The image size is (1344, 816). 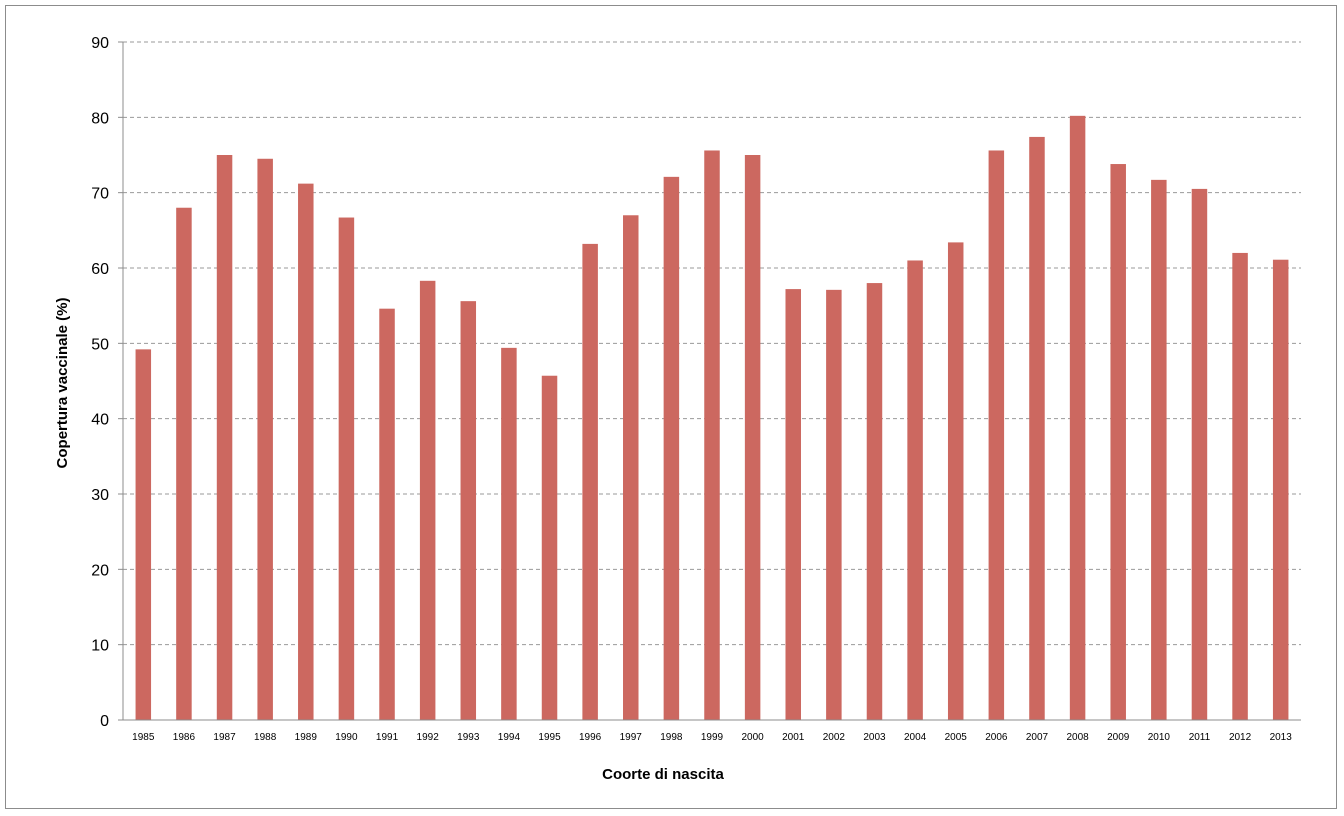 What do you see at coordinates (1118, 737) in the screenshot?
I see `x-tick-label-2009: 2009` at bounding box center [1118, 737].